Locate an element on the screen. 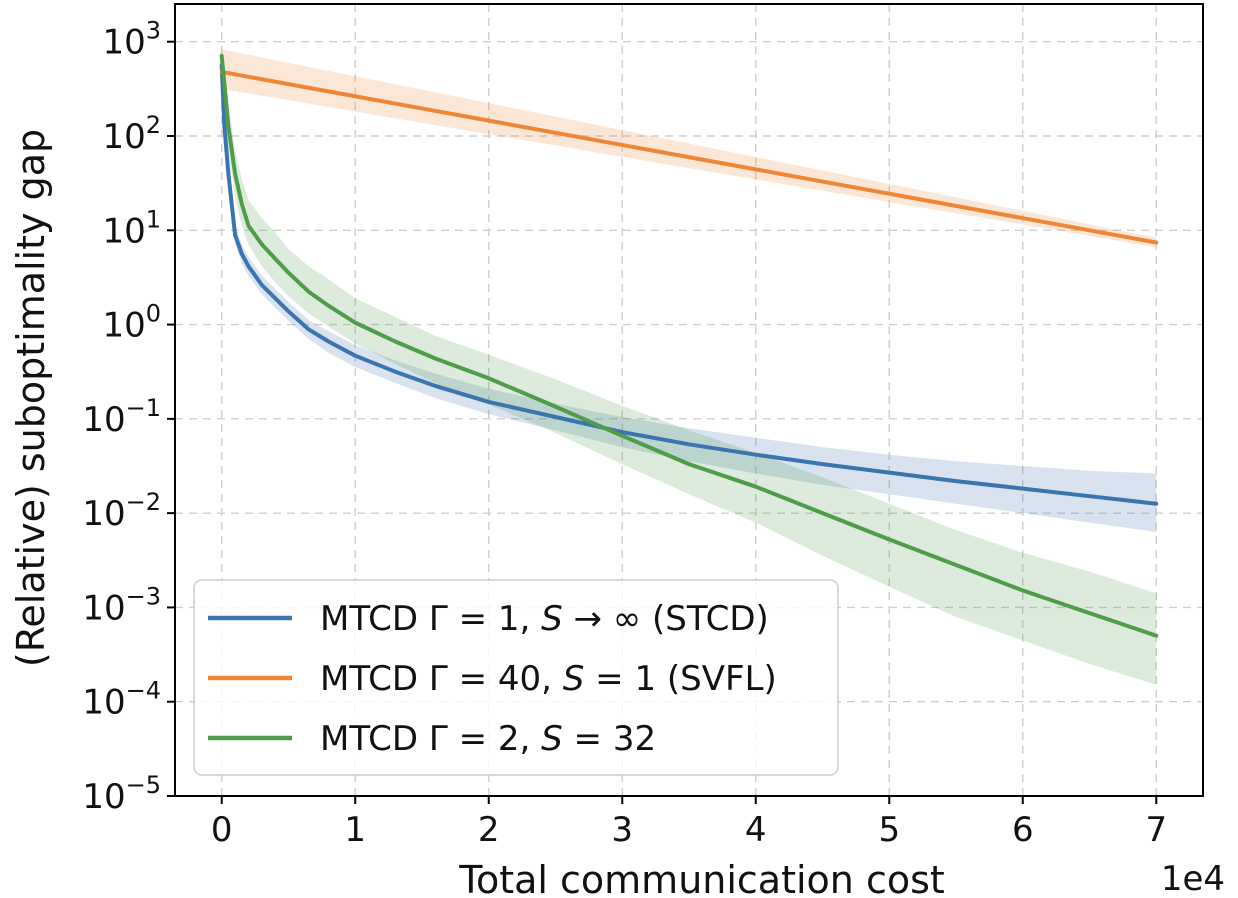 Image resolution: width=1238 pixels, height=898 pixels. series-2-line is located at coordinates (689, 157).